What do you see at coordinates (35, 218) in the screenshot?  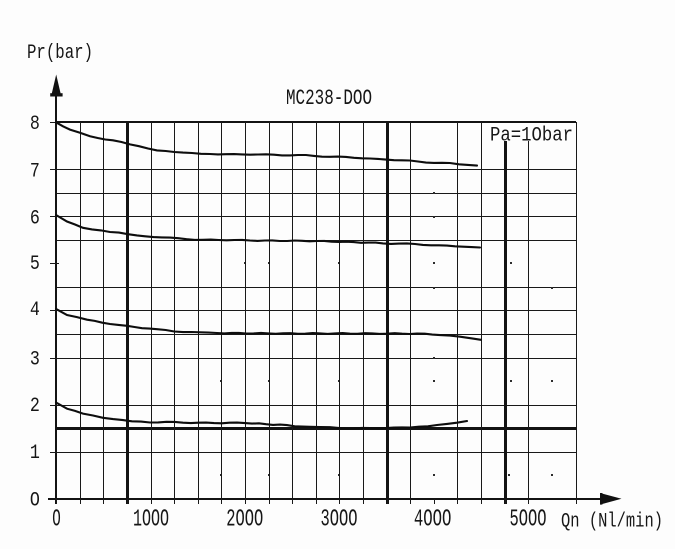 I see `svg-text: 6` at bounding box center [35, 218].